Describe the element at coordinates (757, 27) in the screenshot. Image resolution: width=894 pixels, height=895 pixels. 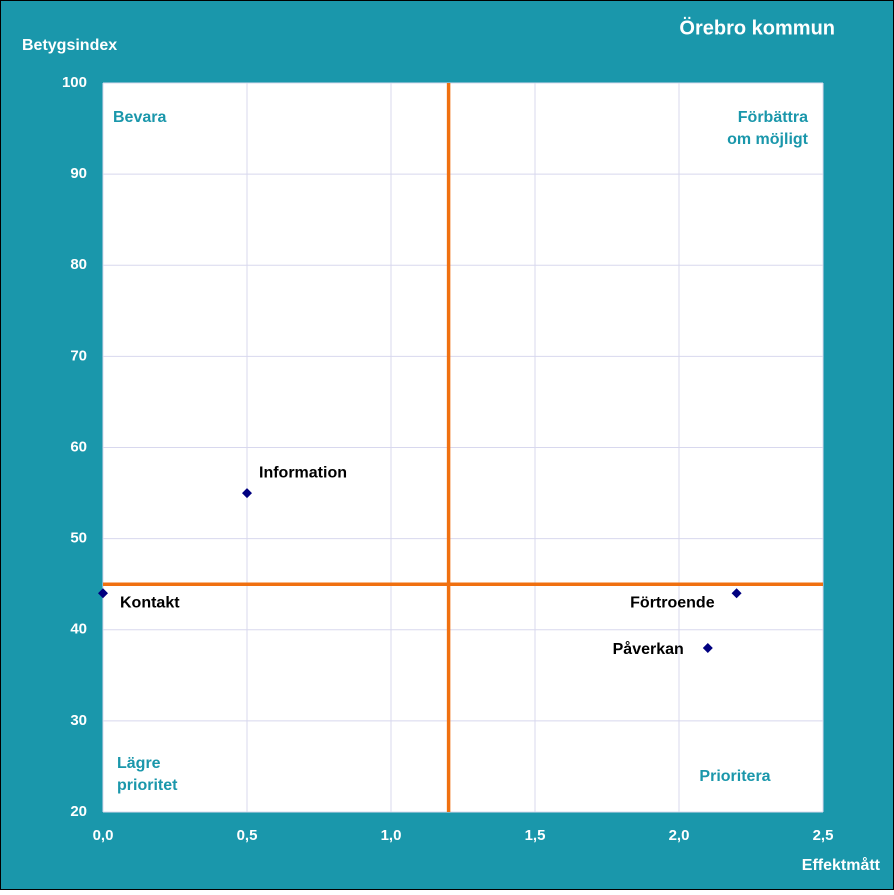
I see `chart-title: Örebro kommun` at that location.